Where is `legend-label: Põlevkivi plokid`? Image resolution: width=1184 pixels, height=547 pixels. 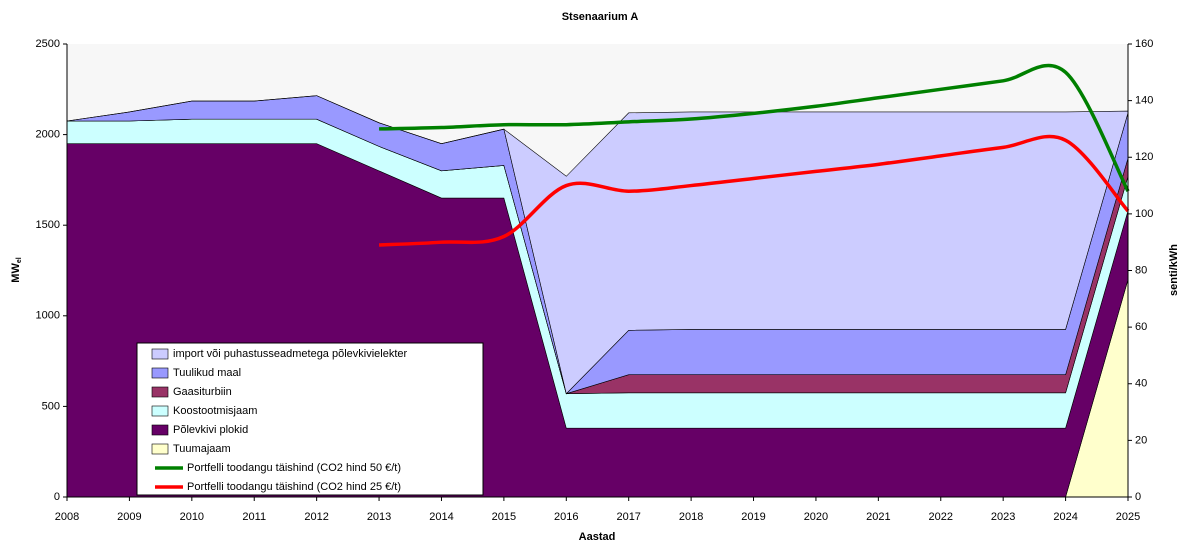 legend-label: Põlevkivi plokid is located at coordinates (210, 430).